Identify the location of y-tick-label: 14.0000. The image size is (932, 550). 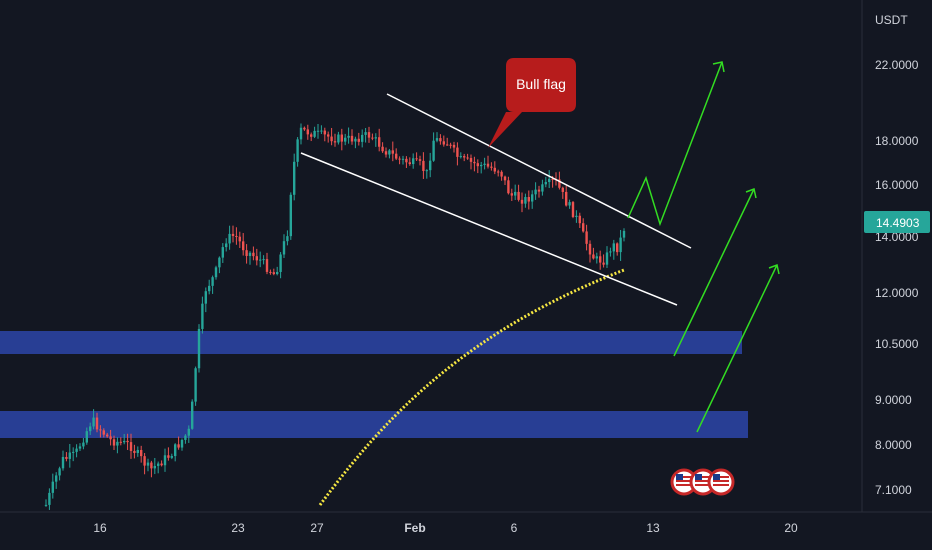
(897, 237).